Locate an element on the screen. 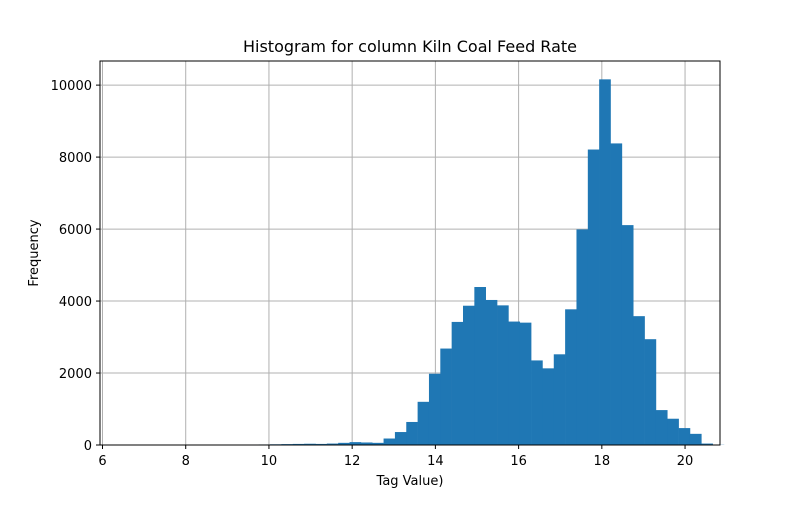  x-axis-label: Tag Value) is located at coordinates (410, 481).